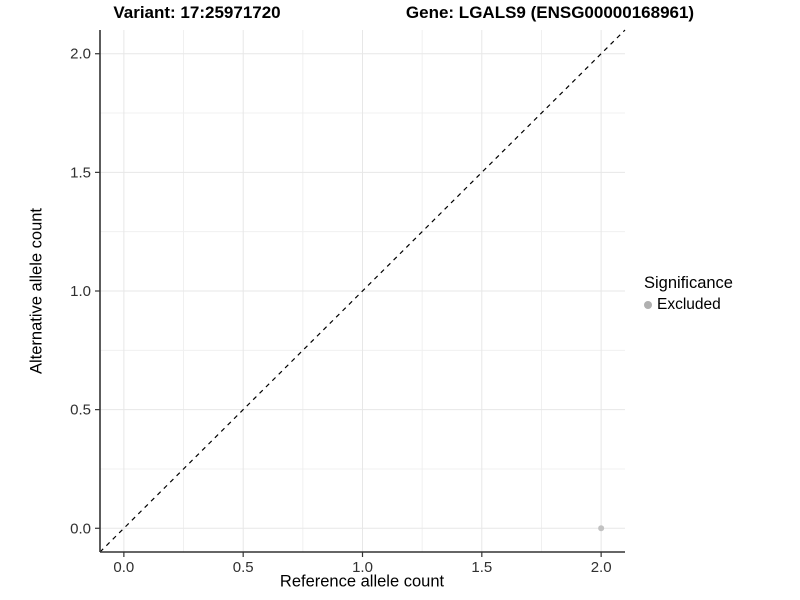 Image resolution: width=800 pixels, height=600 pixels. Describe the element at coordinates (601, 528) in the screenshot. I see `data-point` at that location.